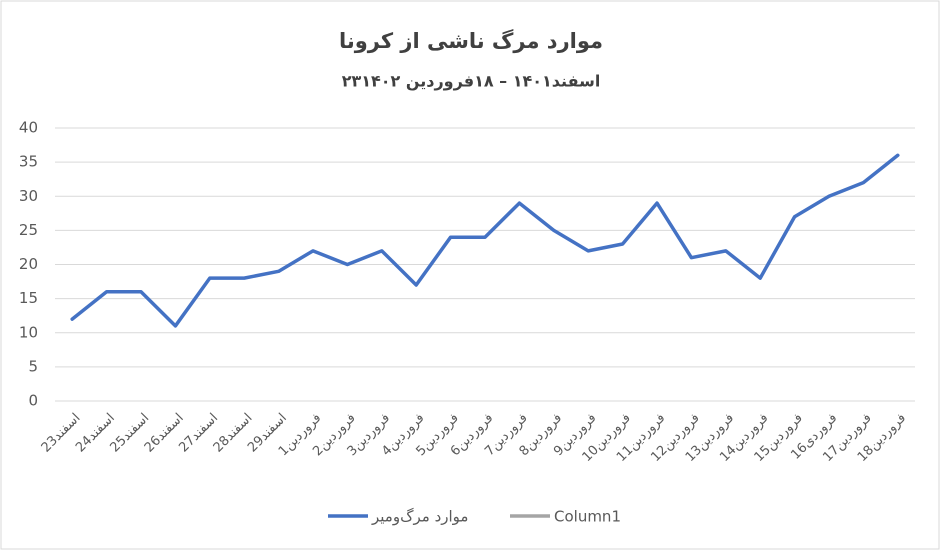 This screenshot has height=555, width=943. I want to click on y-tick-label: 15, so click(28, 298).